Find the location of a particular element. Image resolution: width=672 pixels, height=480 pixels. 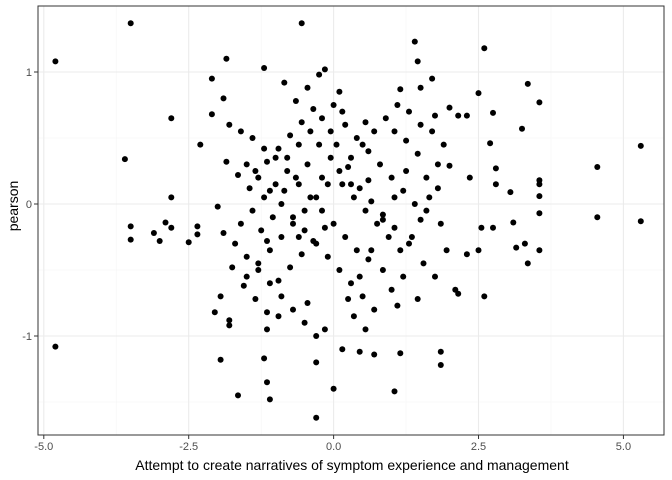

x-axis-ticks: -5.0 -2.5 0.0 2.5 5.0 is located at coordinates (332, 444).